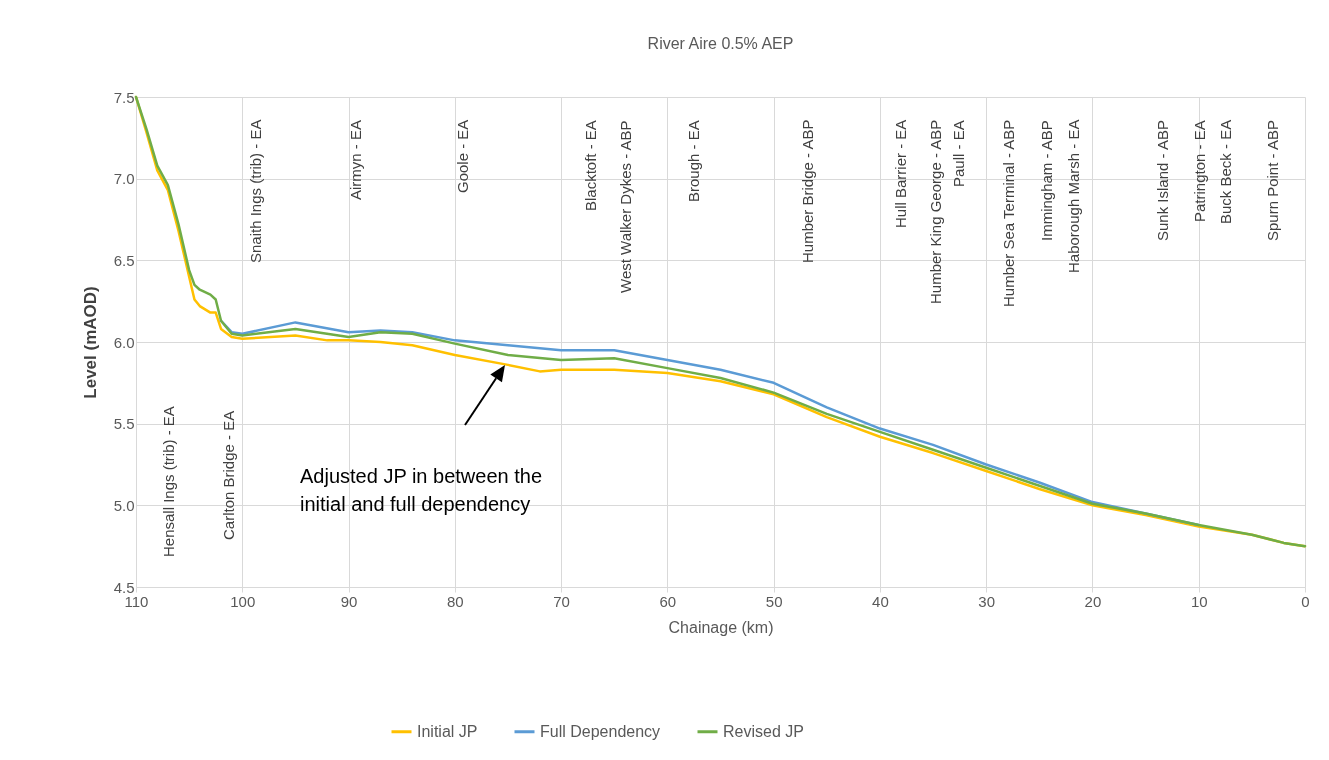 The width and height of the screenshot is (1329, 760). I want to click on x-tick-label: 70, so click(561, 601).